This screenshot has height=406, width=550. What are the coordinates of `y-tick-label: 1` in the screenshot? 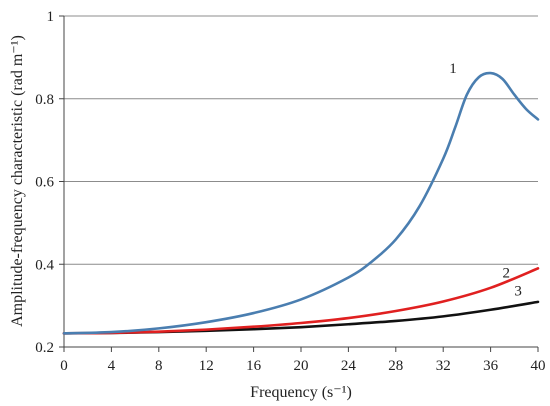 It's located at (51, 17).